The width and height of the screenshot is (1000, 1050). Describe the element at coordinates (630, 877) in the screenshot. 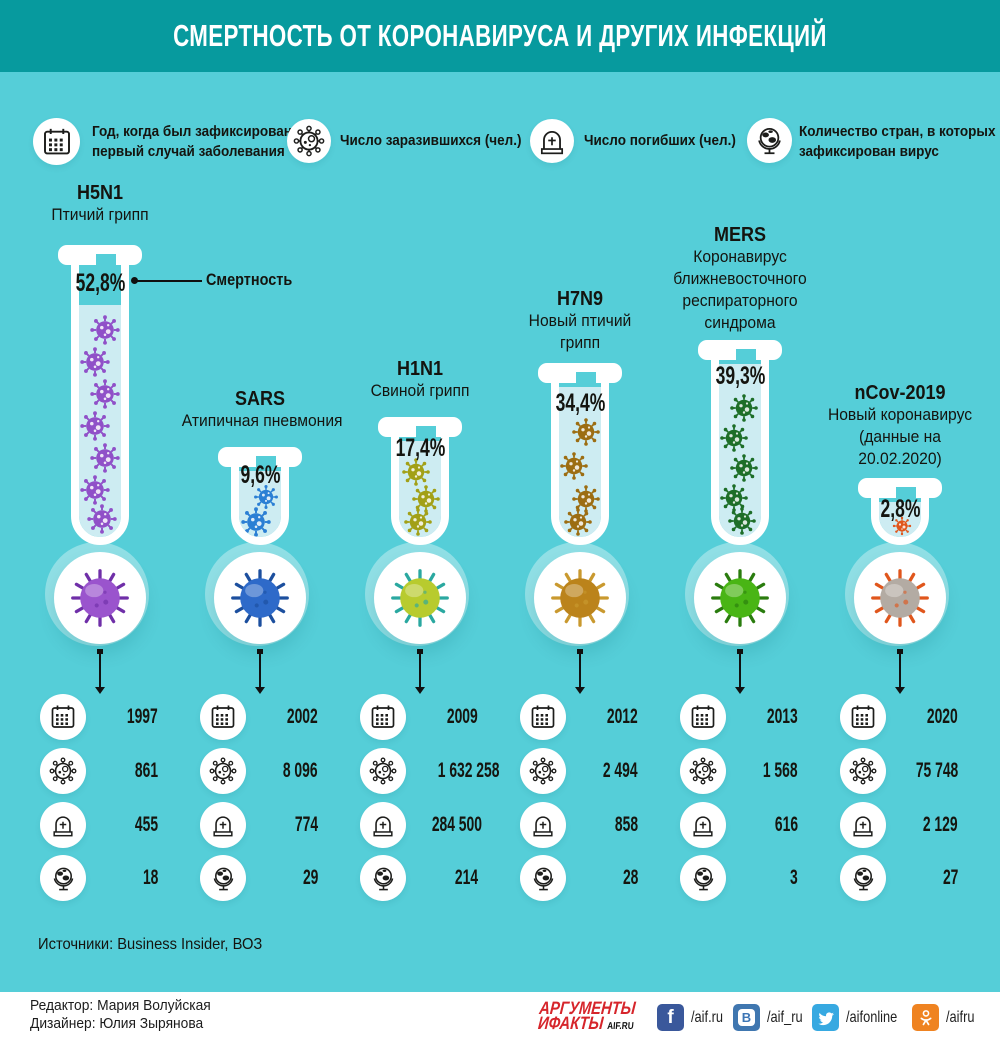

I see `countries-value: 28` at that location.